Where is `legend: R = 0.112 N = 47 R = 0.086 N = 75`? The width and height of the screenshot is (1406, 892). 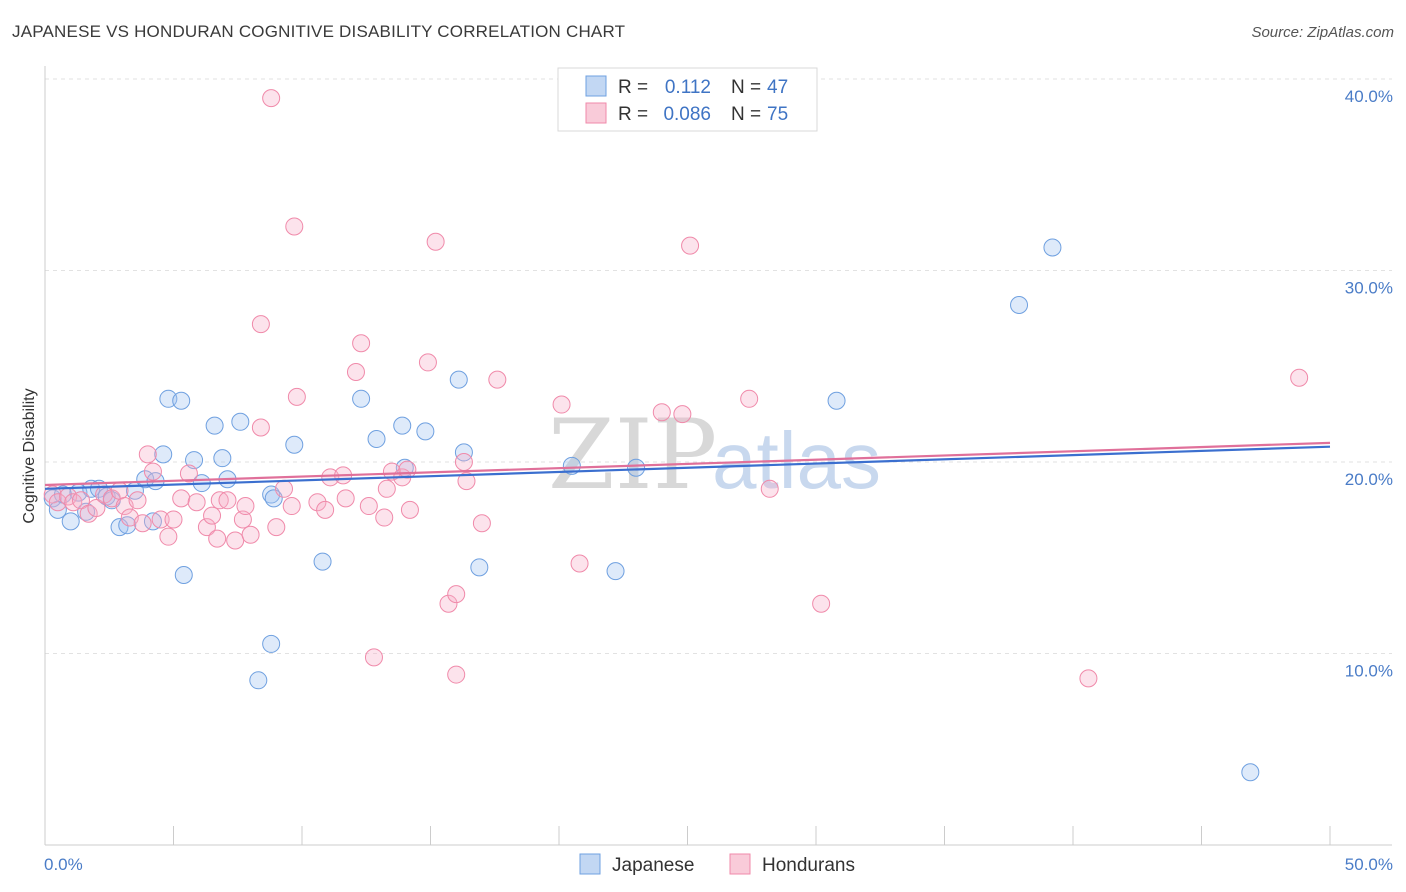
legend: R = 0.112 N = 47 R = 0.086 N = 75 is located at coordinates (687, 99).